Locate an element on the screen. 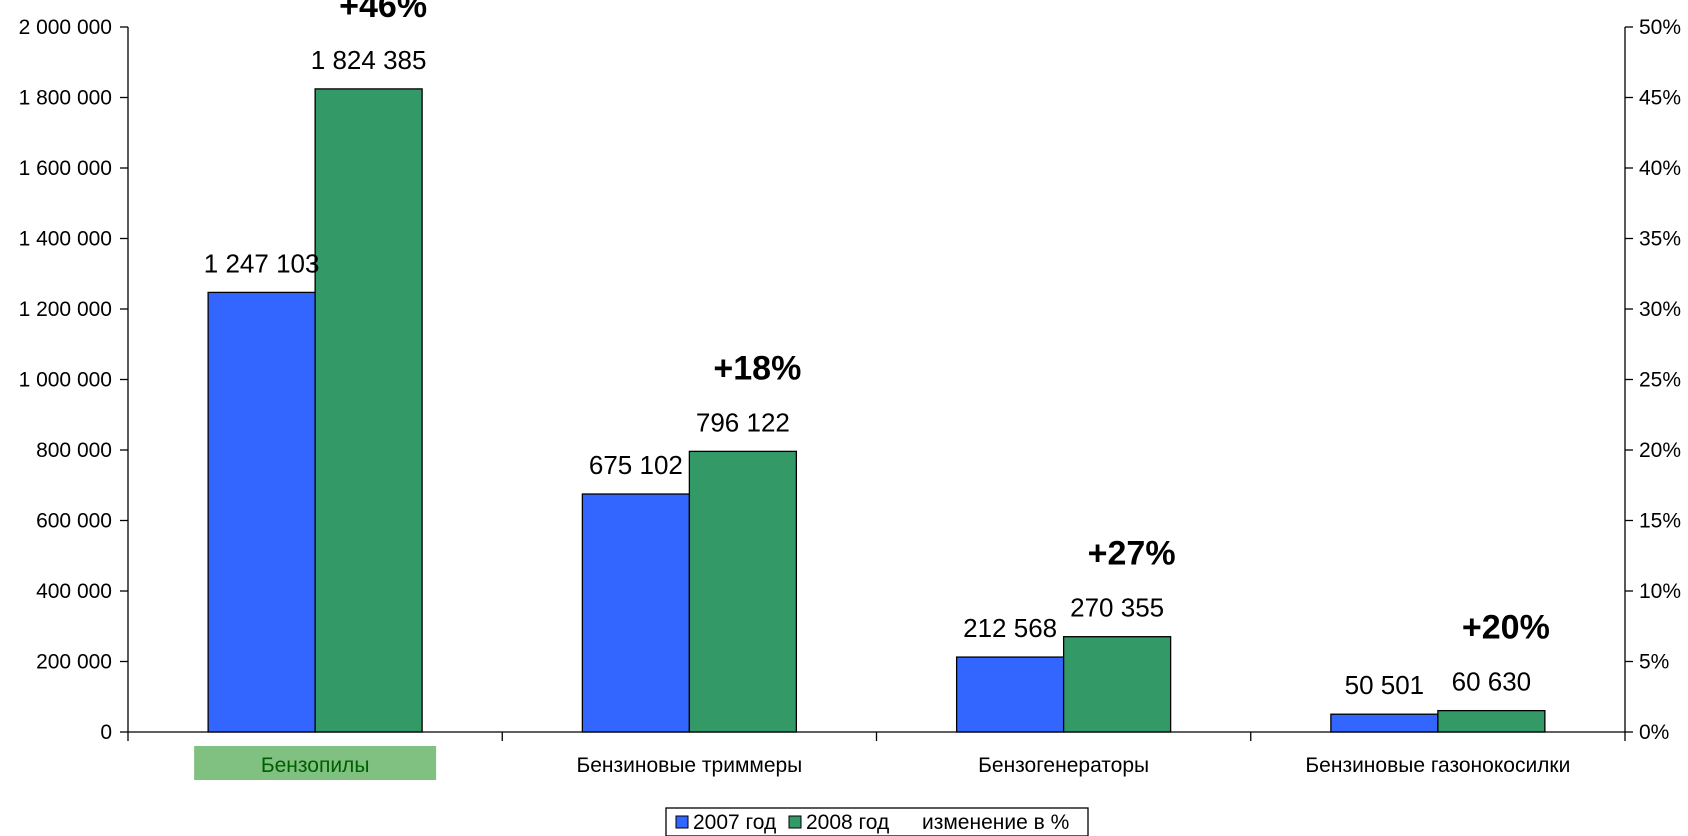  y-tick-label: 1 600 000 is located at coordinates (65, 168).